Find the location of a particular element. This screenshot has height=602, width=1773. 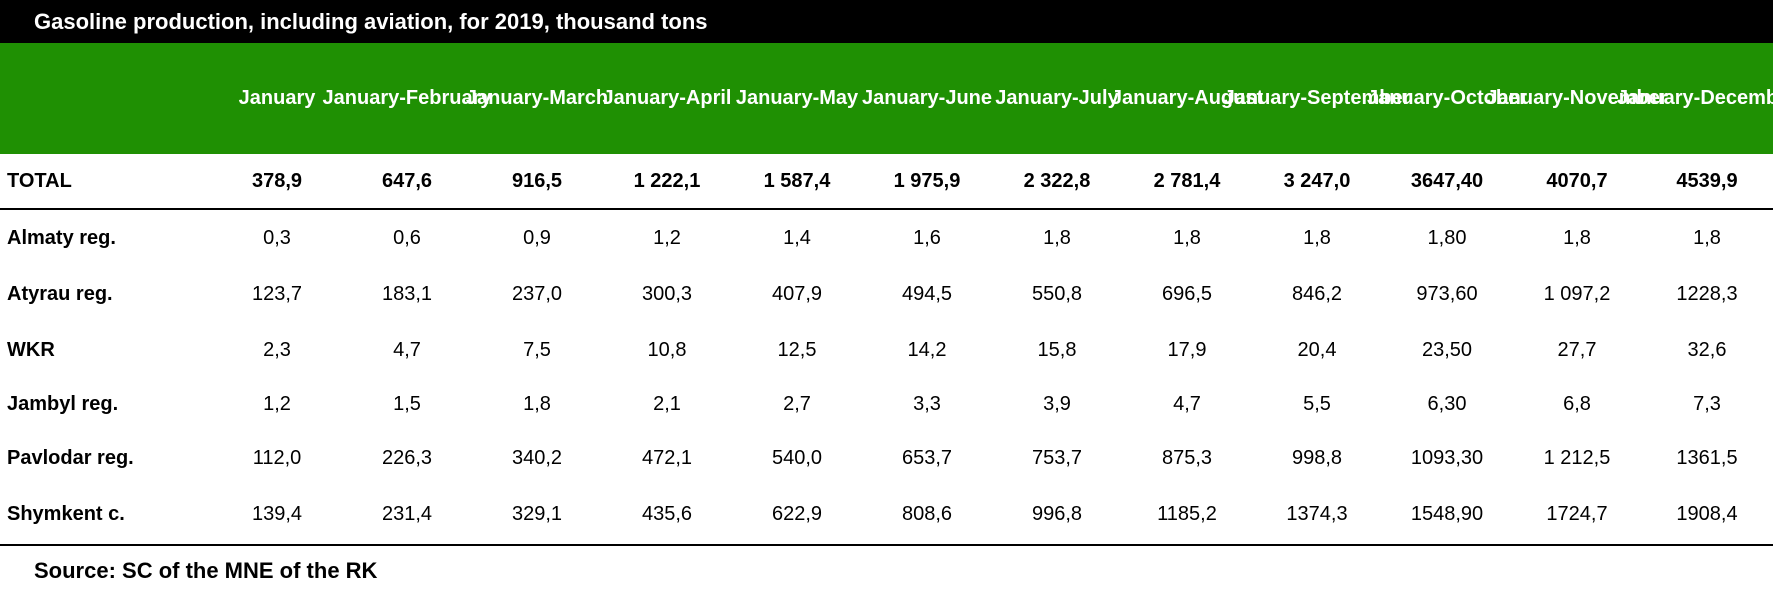

table-cell: 0,9 is located at coordinates (537, 237).